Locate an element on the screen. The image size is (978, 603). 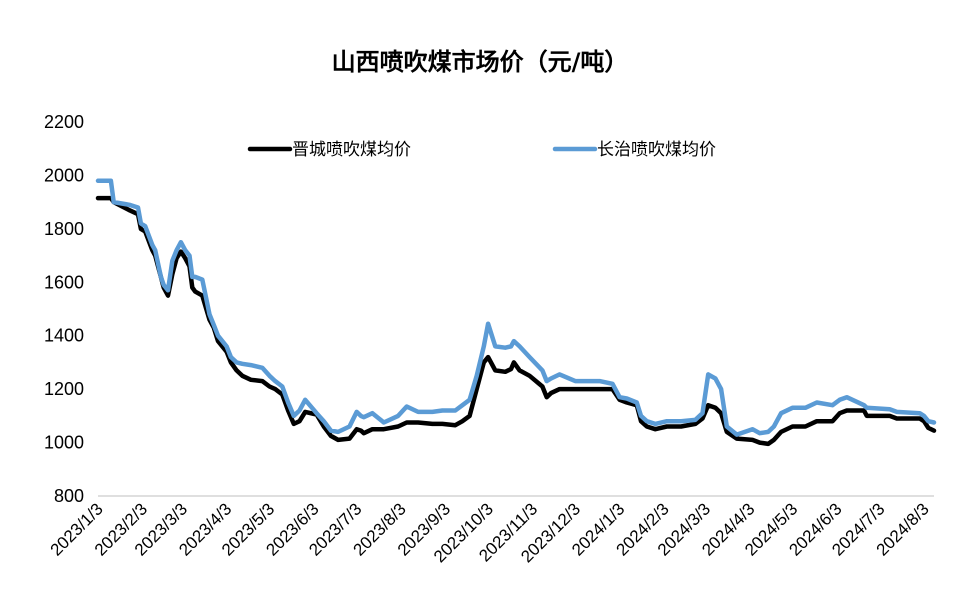
y-axis: 800 1000 1200 1400 1600 1800 2000 2200 is located at coordinates (64, 309).